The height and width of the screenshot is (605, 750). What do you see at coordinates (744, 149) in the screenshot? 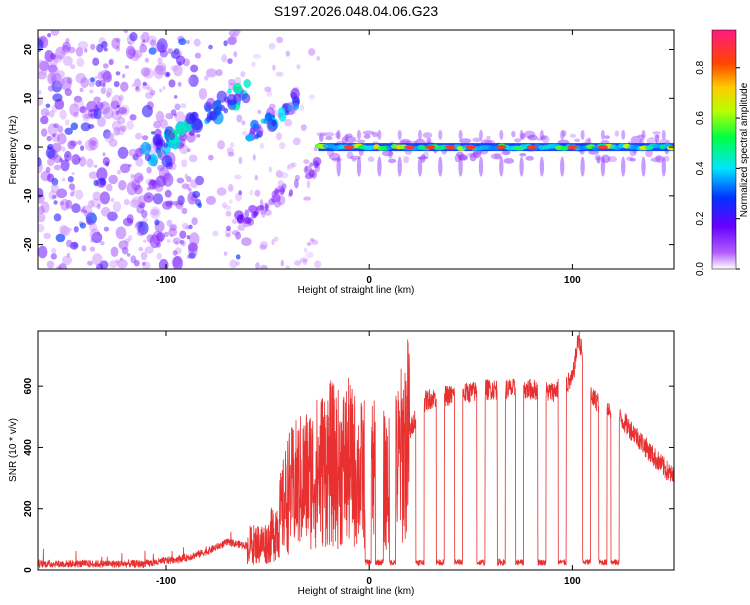
I see `colorbar-title: Normalized spectral amplitude` at bounding box center [744, 149].